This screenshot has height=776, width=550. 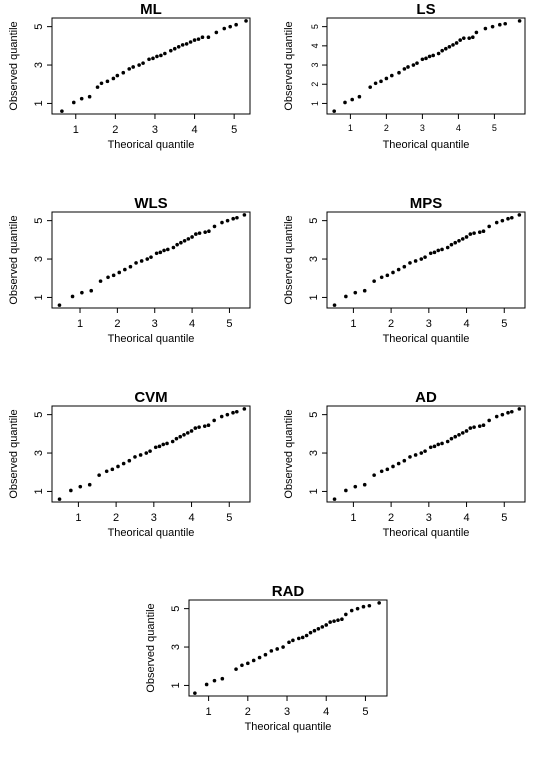 What do you see at coordinates (154, 518) in the screenshot?
I see `x-tick-label: 3` at bounding box center [154, 518].